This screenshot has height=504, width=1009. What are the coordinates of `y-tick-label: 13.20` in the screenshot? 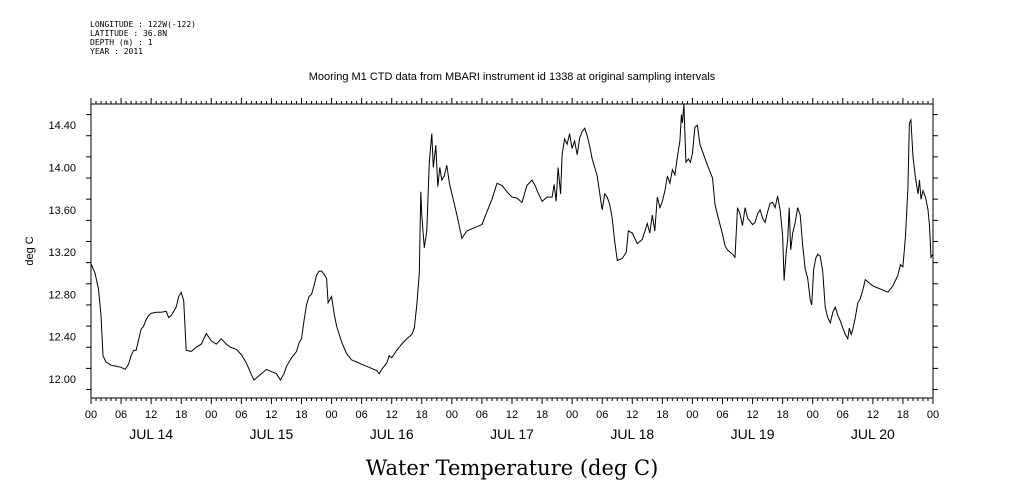 It's located at (62, 253).